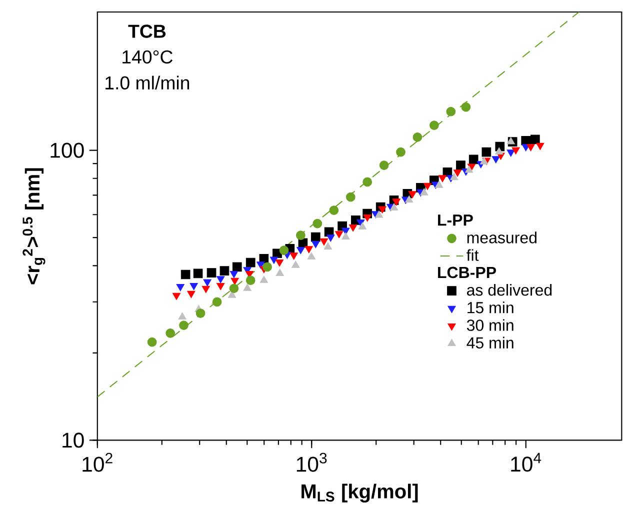 Image resolution: width=623 pixels, height=516 pixels. What do you see at coordinates (455, 220) in the screenshot?
I see `annotation: L-PP` at bounding box center [455, 220].